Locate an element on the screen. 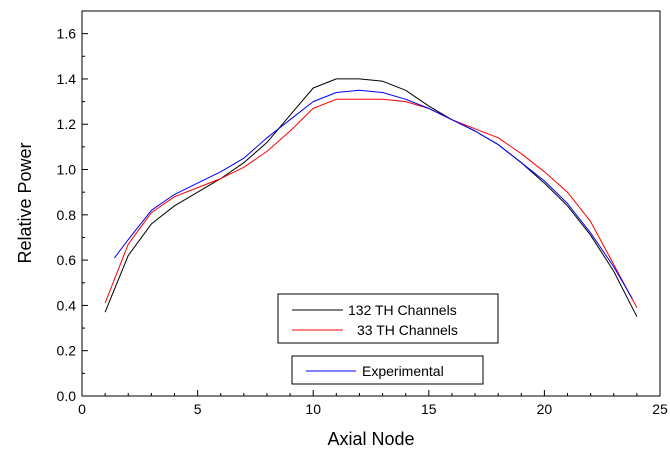 This screenshot has height=455, width=670. legend-bottom: Experimental is located at coordinates (387, 370).